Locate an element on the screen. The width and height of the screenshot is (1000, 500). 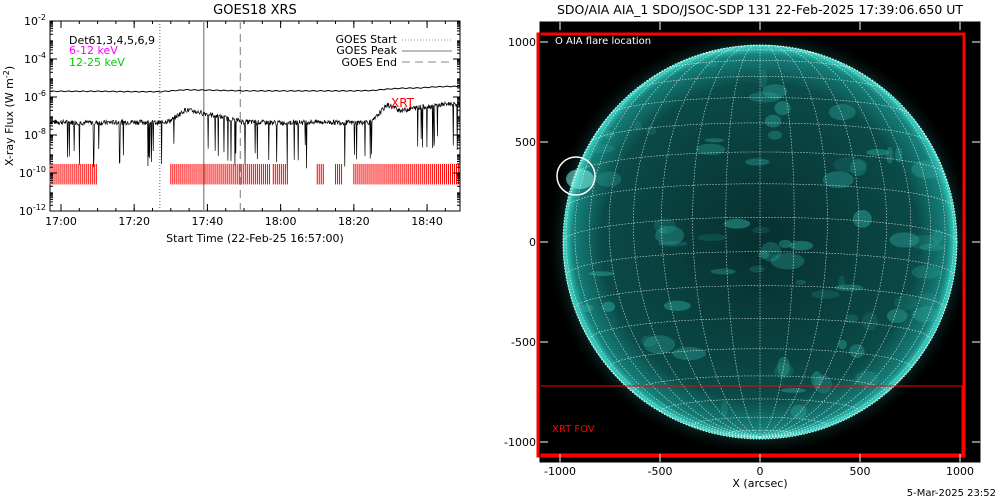
x-tick-label: 17:40 is located at coordinates (208, 221).